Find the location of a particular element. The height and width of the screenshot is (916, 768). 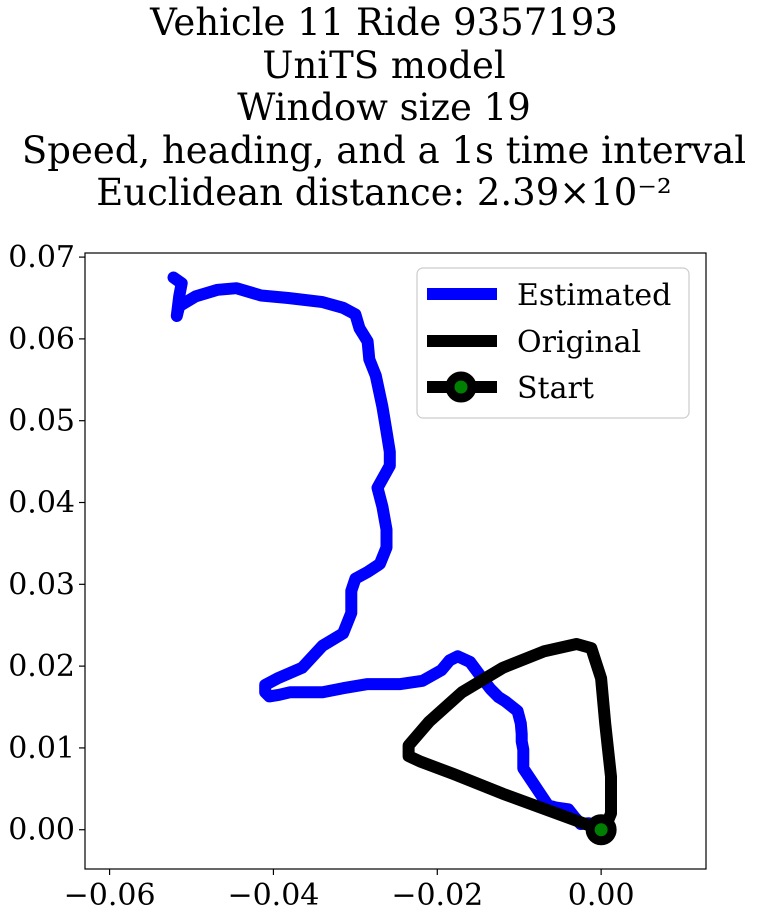

y-tick-label: 0.00 is located at coordinates (41, 830).